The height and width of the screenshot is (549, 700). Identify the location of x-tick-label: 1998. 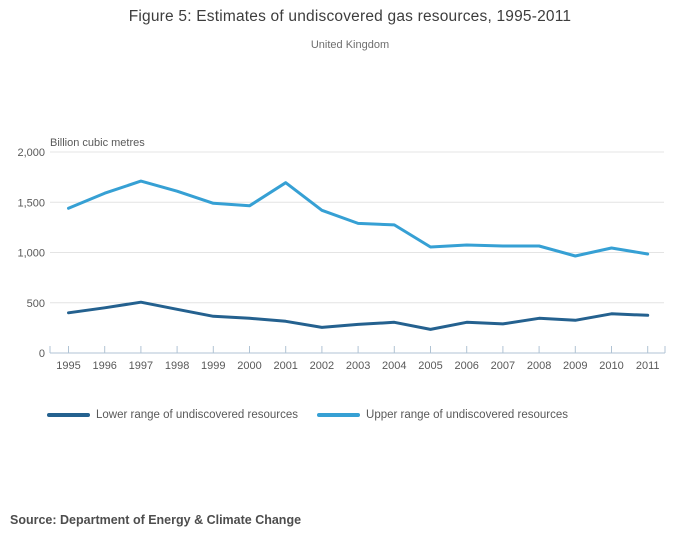
(177, 366).